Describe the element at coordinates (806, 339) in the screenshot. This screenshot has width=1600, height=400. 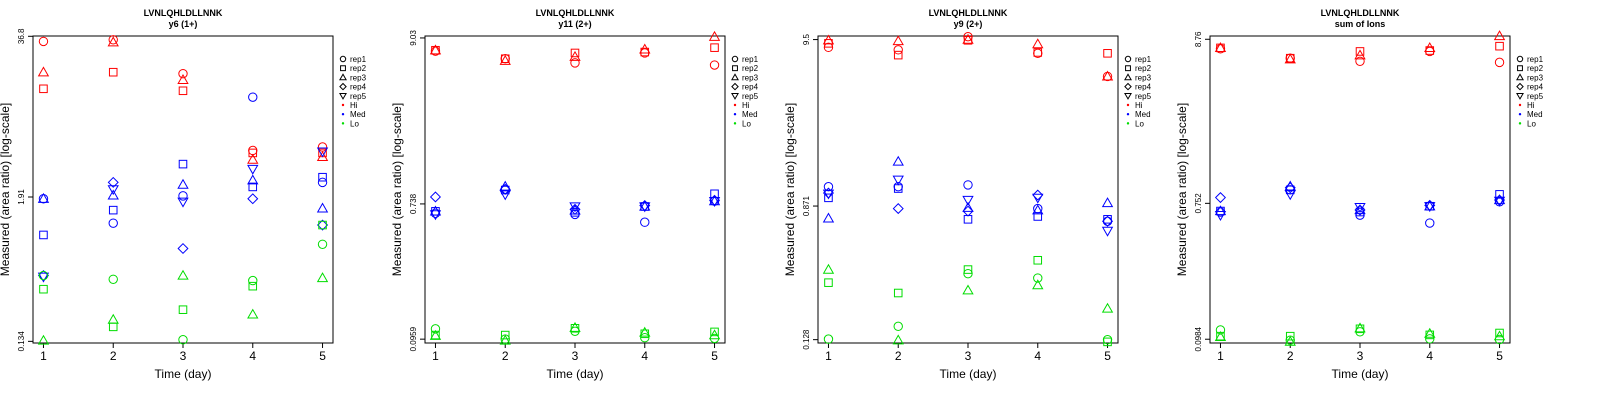
I see `y-tick-label: 0.128` at that location.